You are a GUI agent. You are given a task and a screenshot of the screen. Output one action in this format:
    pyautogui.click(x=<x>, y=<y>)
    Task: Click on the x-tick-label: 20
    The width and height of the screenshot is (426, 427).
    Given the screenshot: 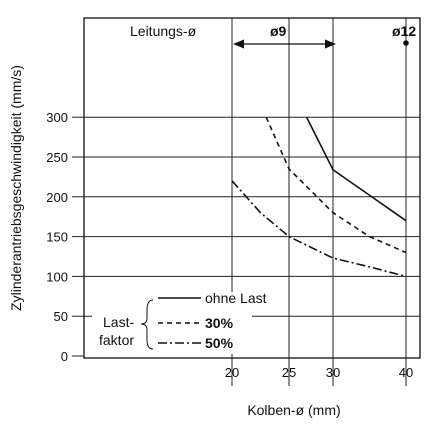 What is the action you would take?
    pyautogui.click(x=232, y=372)
    